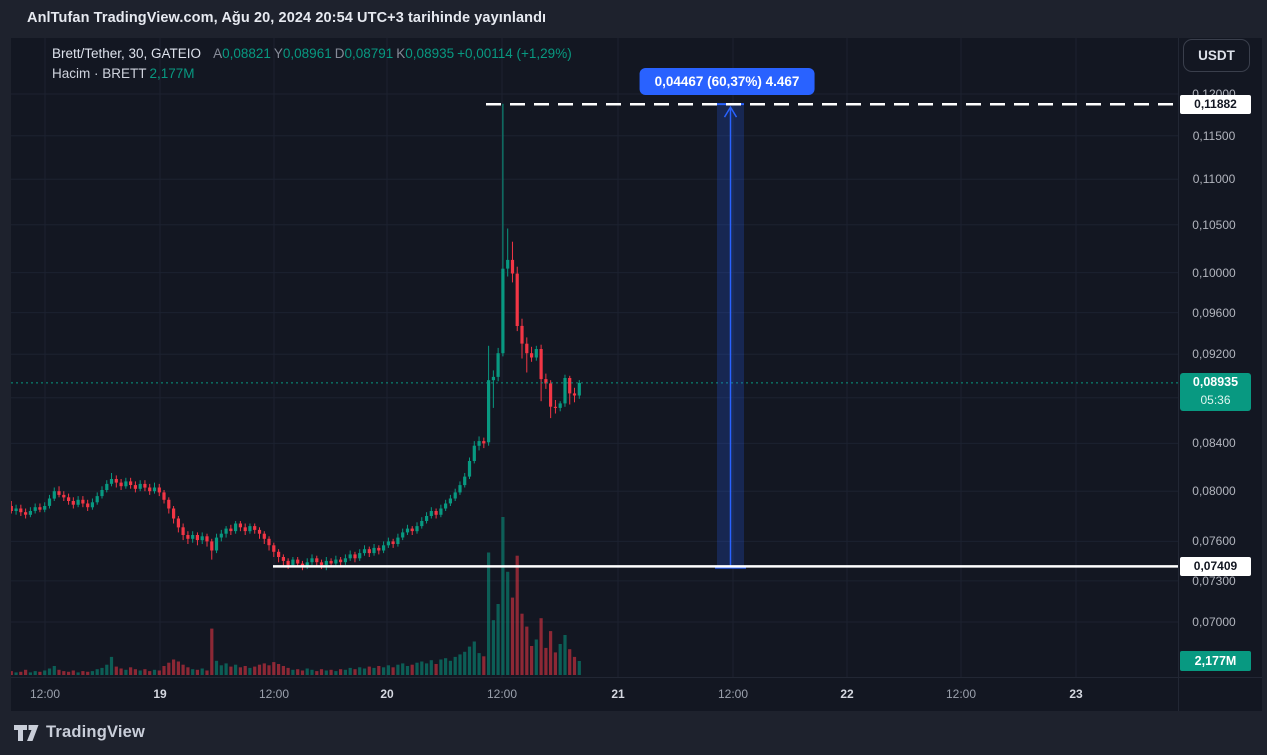 Image resolution: width=1267 pixels, height=755 pixels. What do you see at coordinates (1214, 443) in the screenshot?
I see `price-tick: 0,08400` at bounding box center [1214, 443].